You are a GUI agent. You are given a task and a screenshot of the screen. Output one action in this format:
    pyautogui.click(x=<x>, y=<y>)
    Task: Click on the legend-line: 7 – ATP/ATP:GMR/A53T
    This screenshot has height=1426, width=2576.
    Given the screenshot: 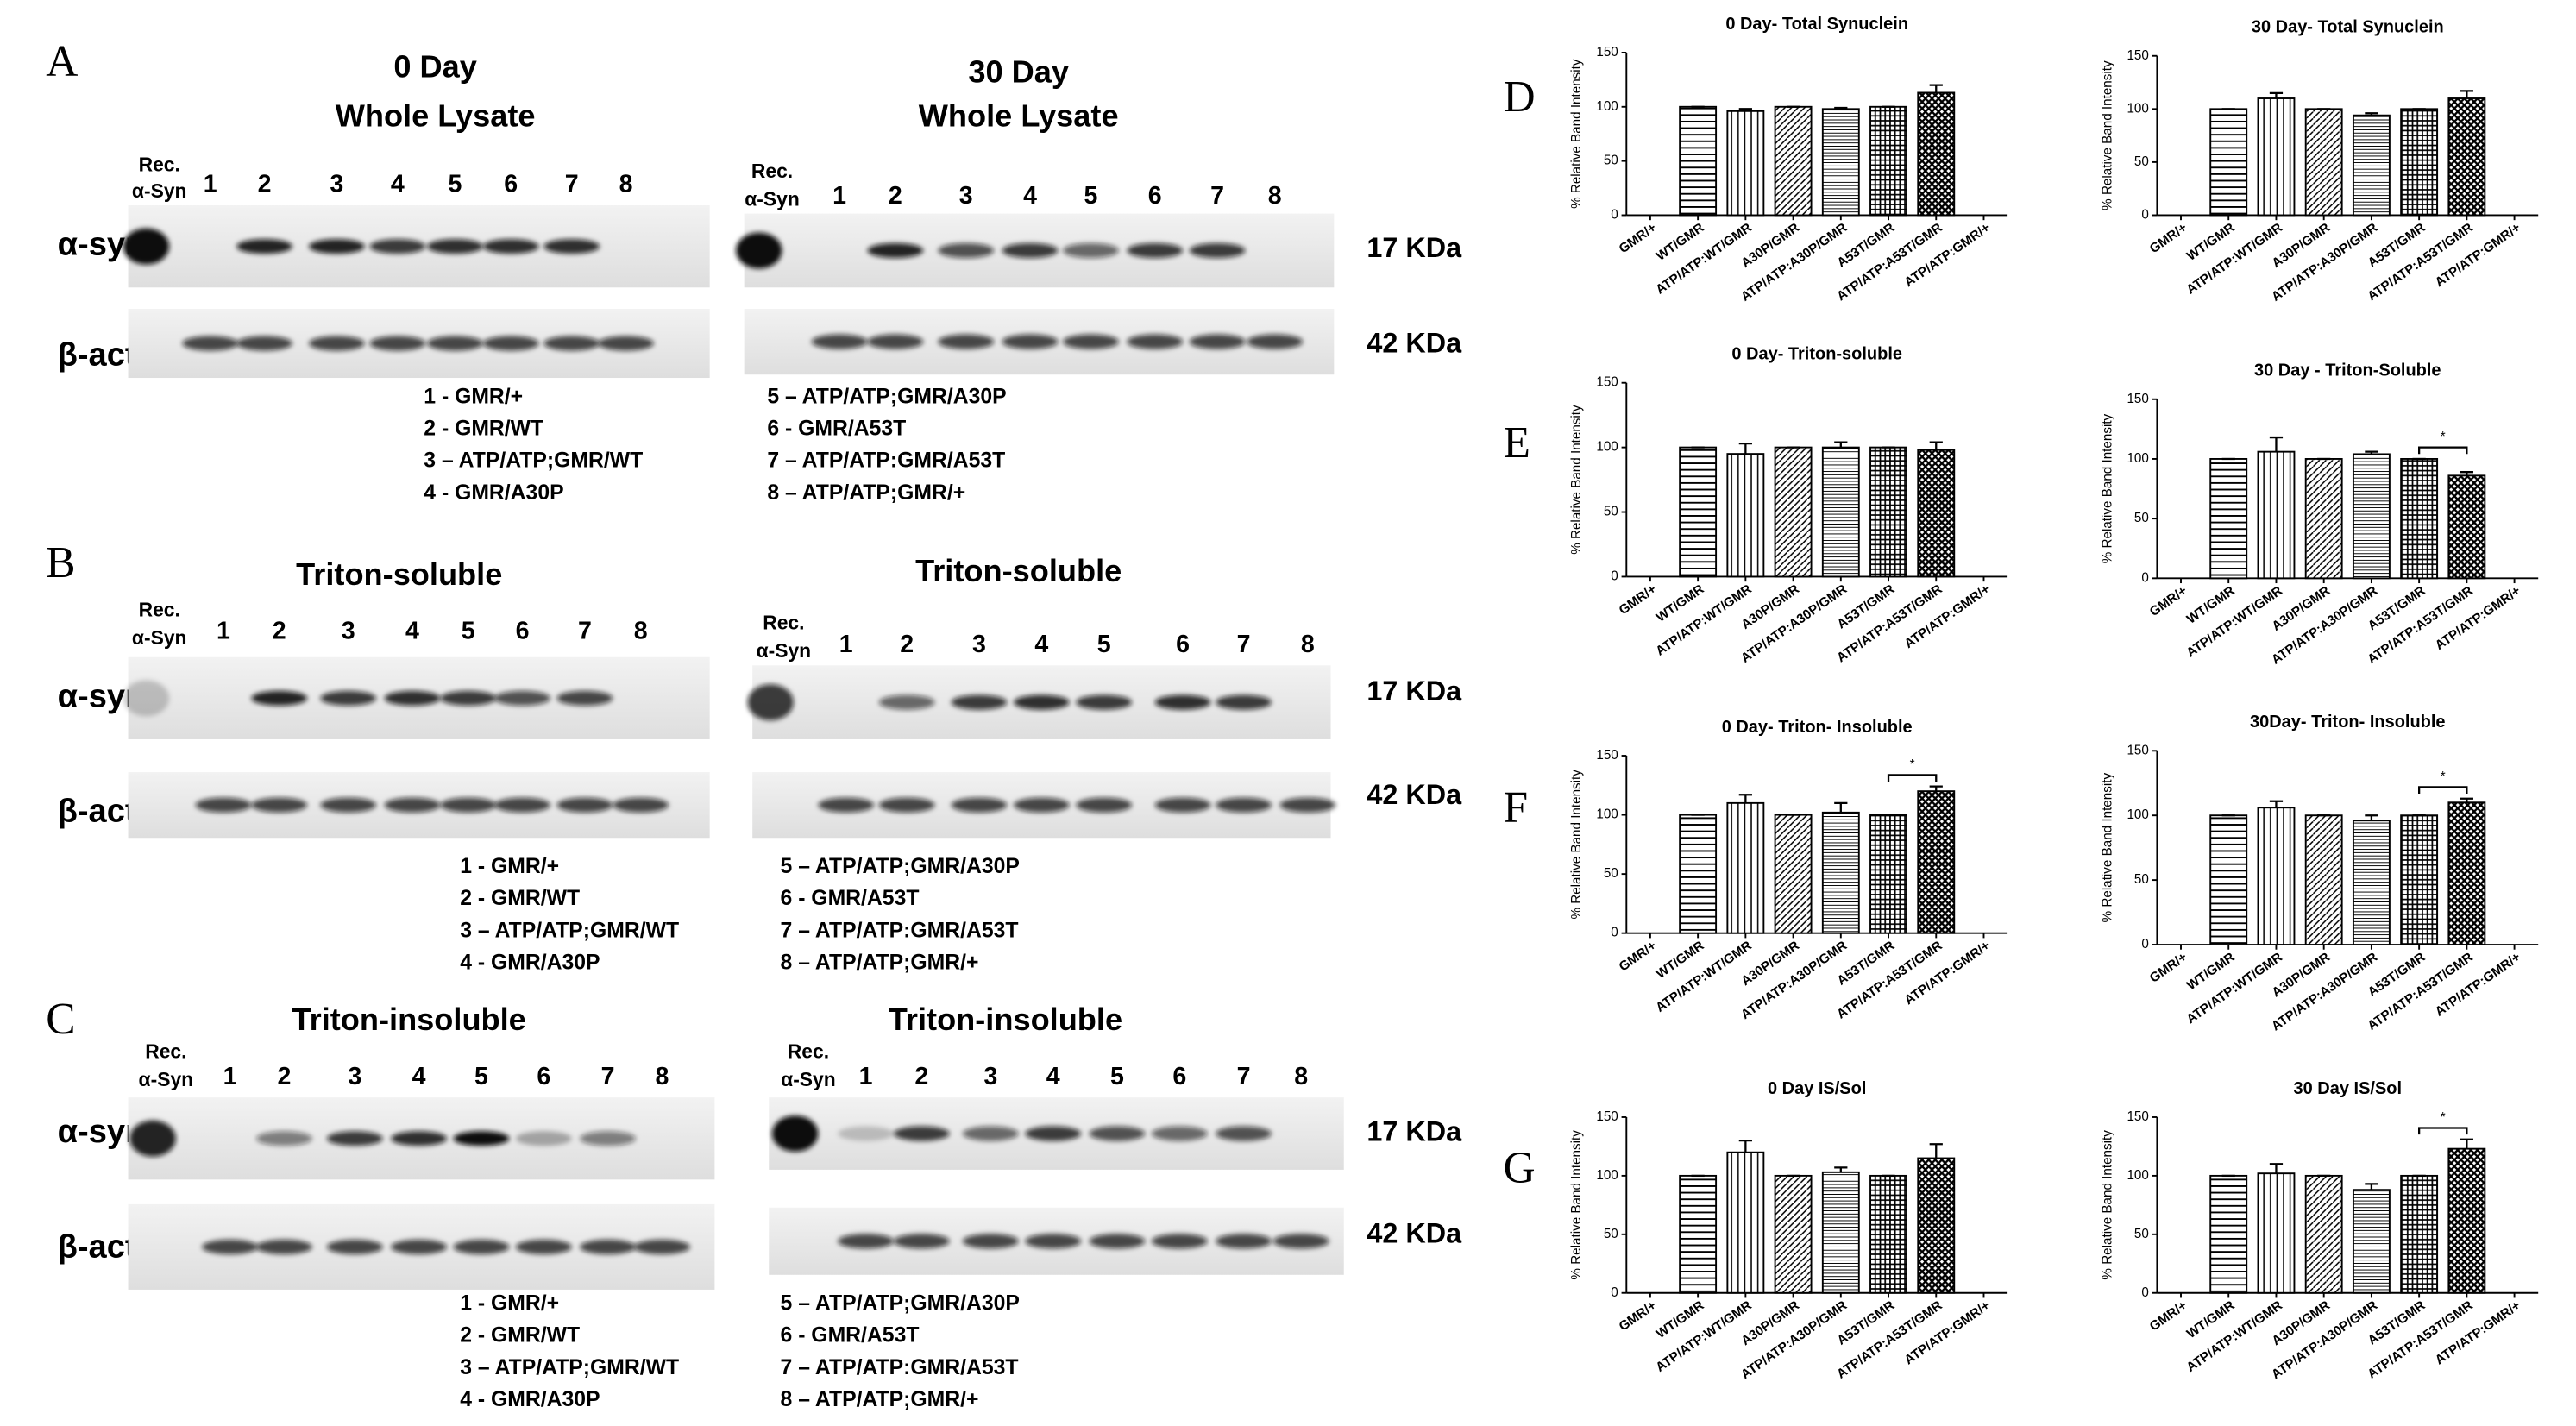 What is the action you would take?
    pyautogui.click(x=886, y=461)
    